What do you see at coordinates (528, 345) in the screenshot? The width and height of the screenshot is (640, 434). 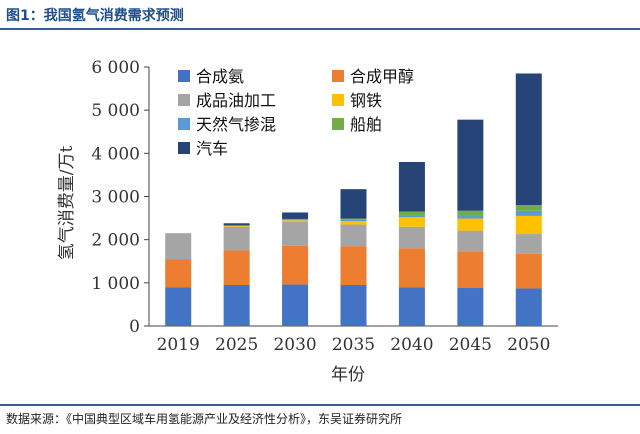 I see `x-tick-label: 2050` at bounding box center [528, 345].